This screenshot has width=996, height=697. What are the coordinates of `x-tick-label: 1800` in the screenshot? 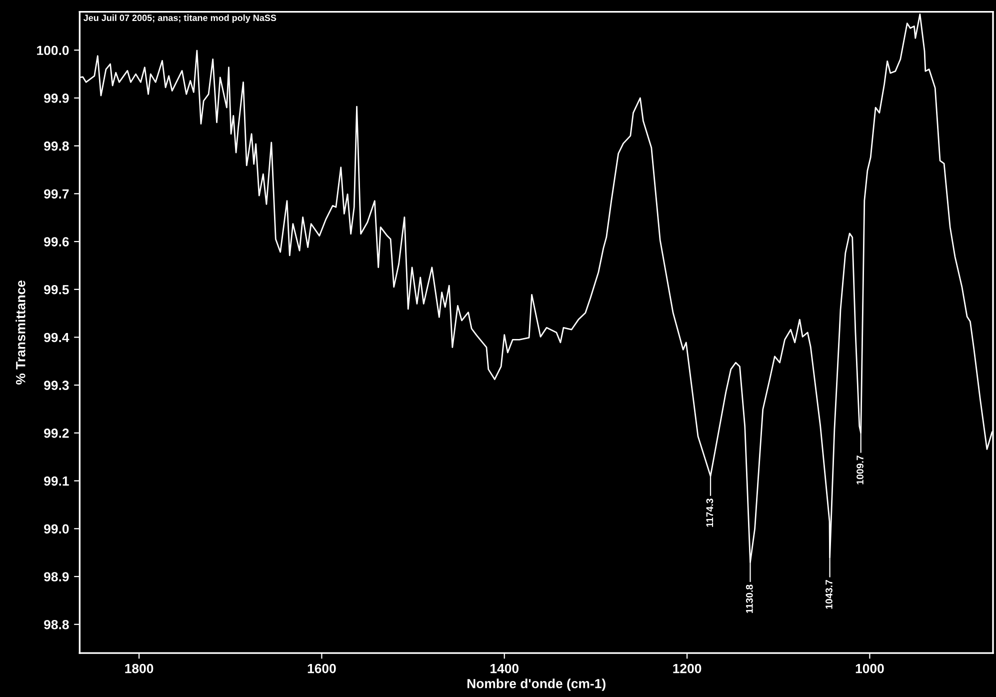 It's located at (139, 669).